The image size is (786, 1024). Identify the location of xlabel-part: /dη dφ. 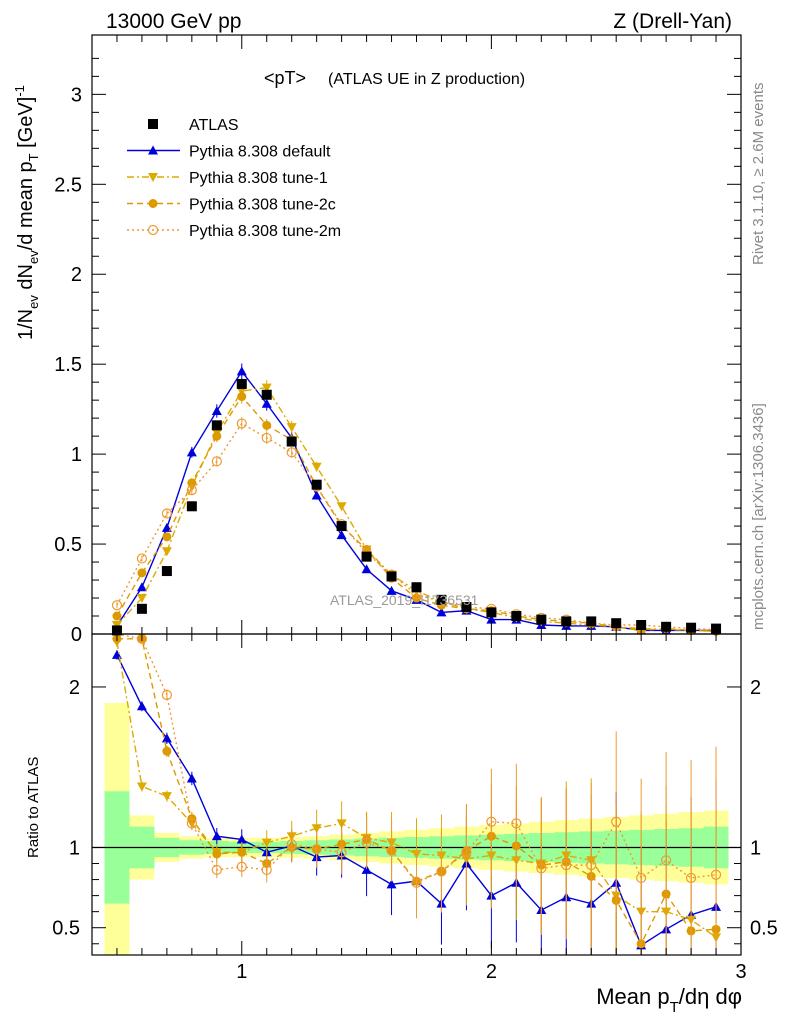
(710, 996).